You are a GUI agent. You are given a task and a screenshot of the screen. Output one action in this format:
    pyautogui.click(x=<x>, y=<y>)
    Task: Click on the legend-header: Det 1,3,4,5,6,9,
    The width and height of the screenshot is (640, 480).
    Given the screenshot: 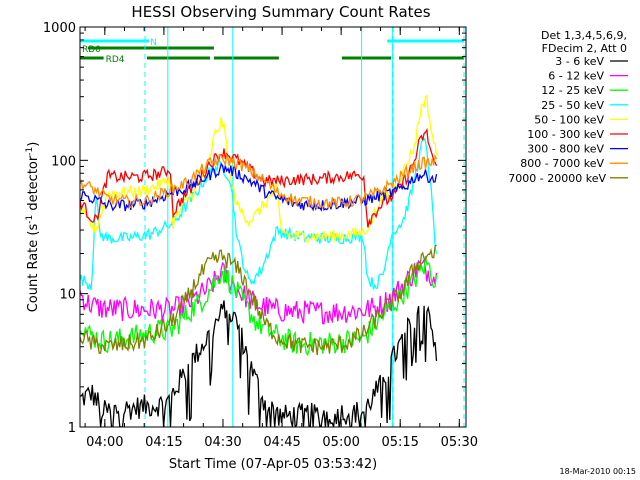 What is the action you would take?
    pyautogui.click(x=584, y=35)
    